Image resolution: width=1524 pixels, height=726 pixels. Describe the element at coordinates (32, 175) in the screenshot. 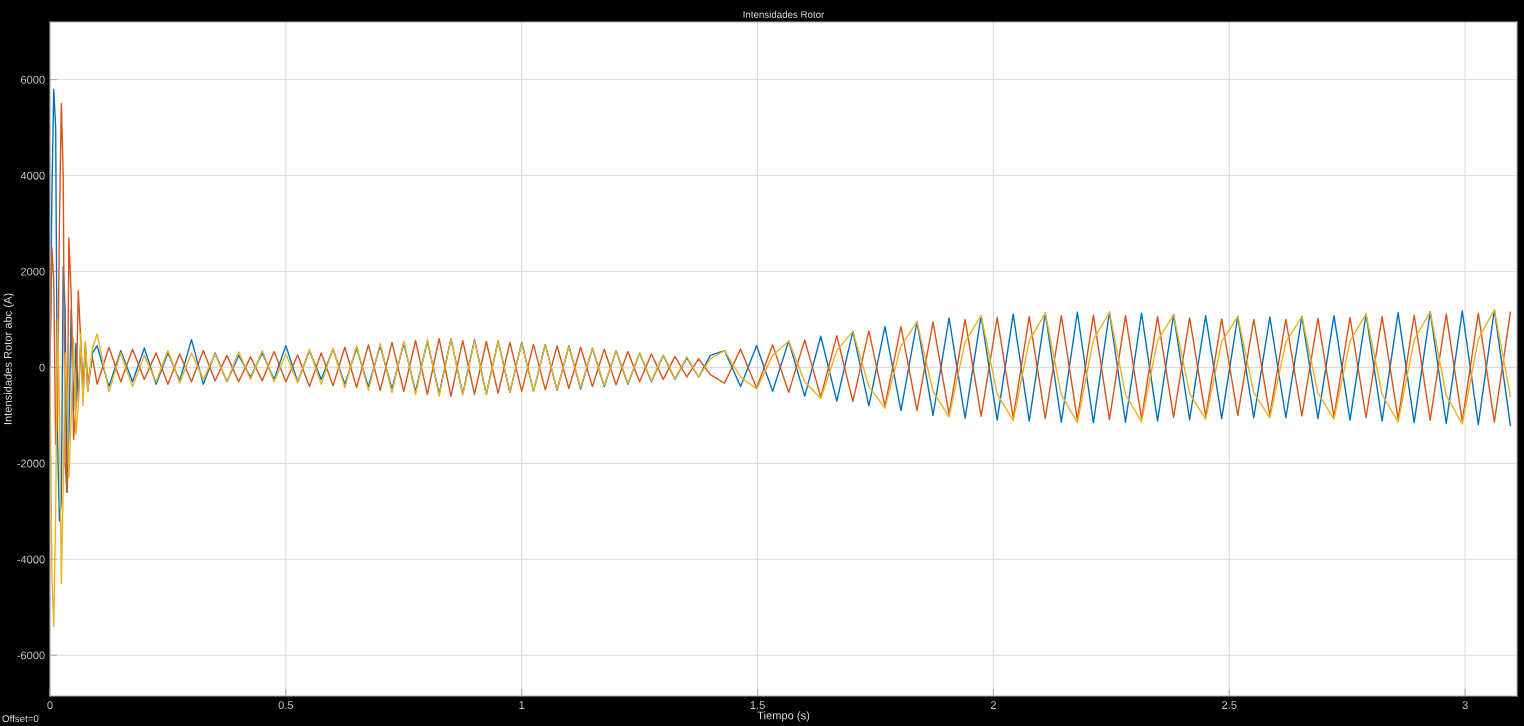

I see `y-tick-label: 4000` at that location.